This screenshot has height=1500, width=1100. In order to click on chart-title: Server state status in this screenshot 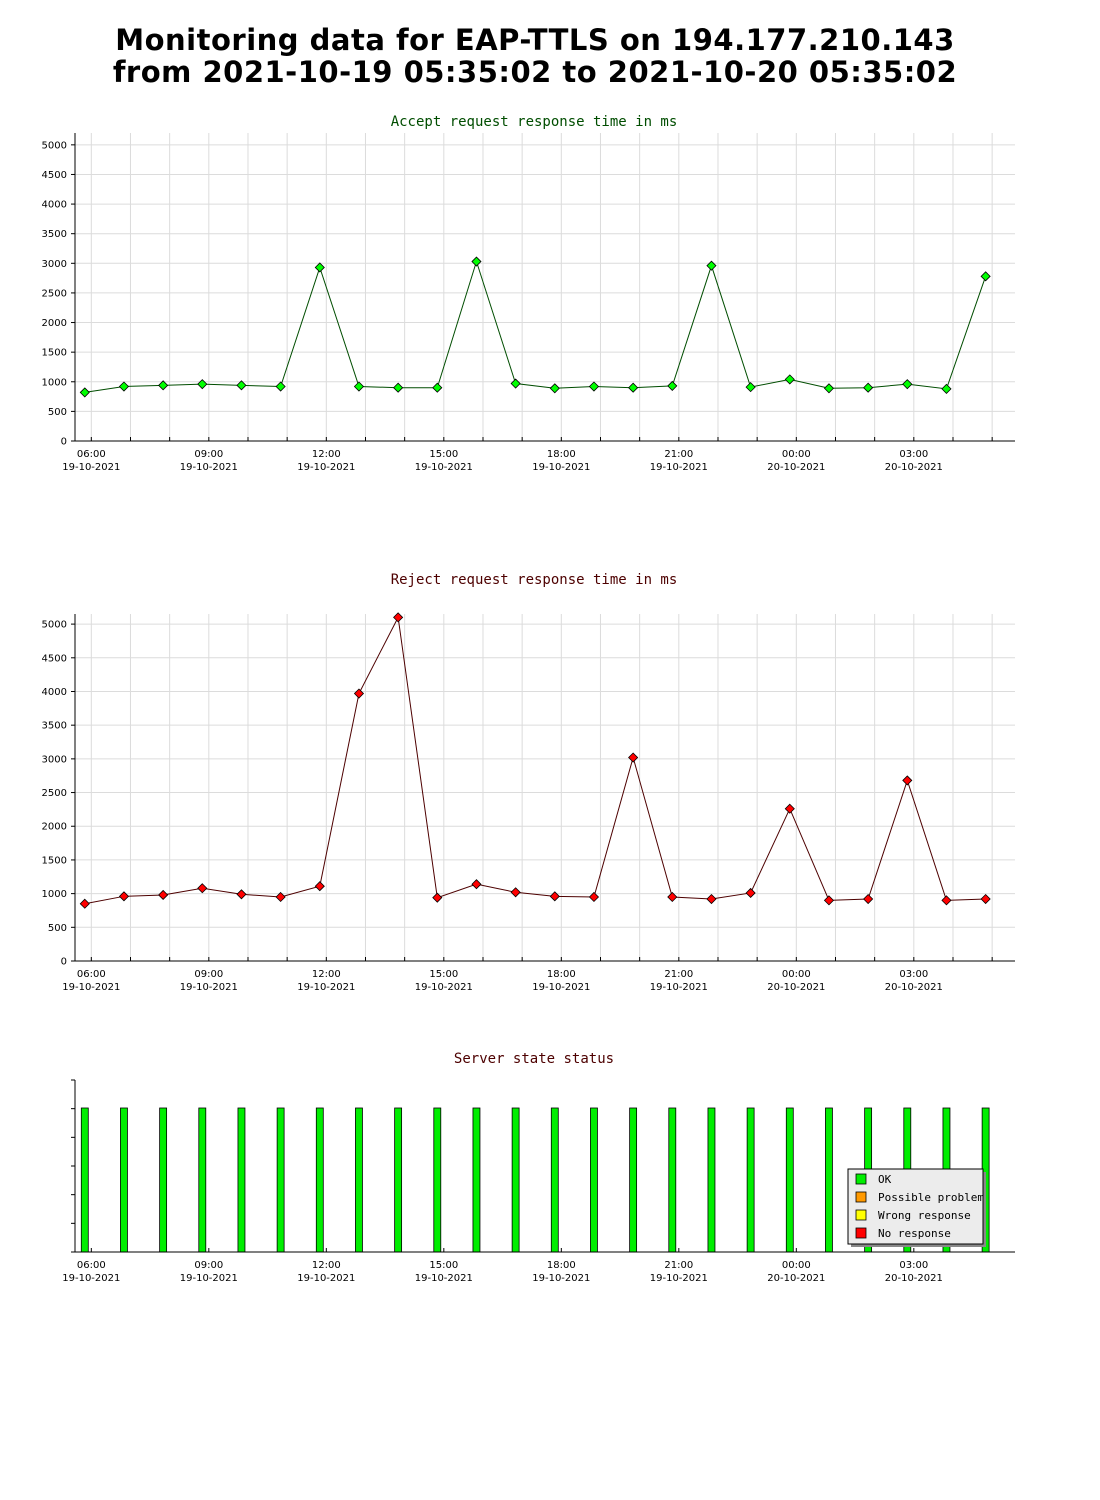, I will do `click(534, 1059)`.